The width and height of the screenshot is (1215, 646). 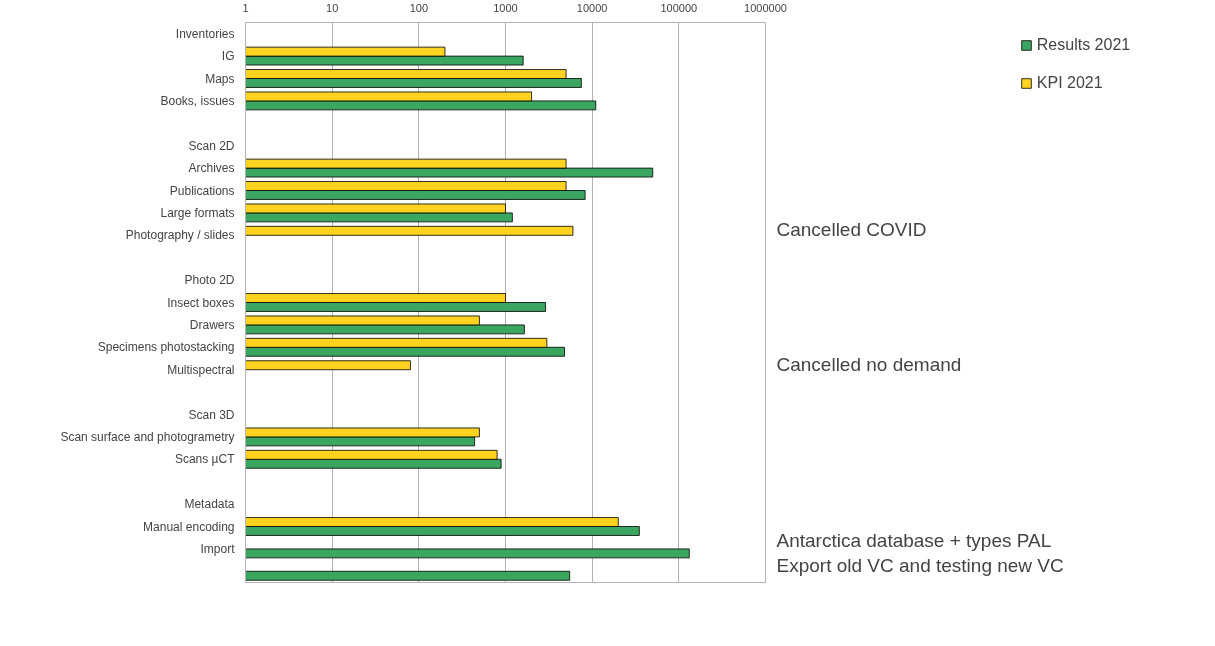 What do you see at coordinates (765, 7) in the screenshot?
I see `x-tick-label: 1000000` at bounding box center [765, 7].